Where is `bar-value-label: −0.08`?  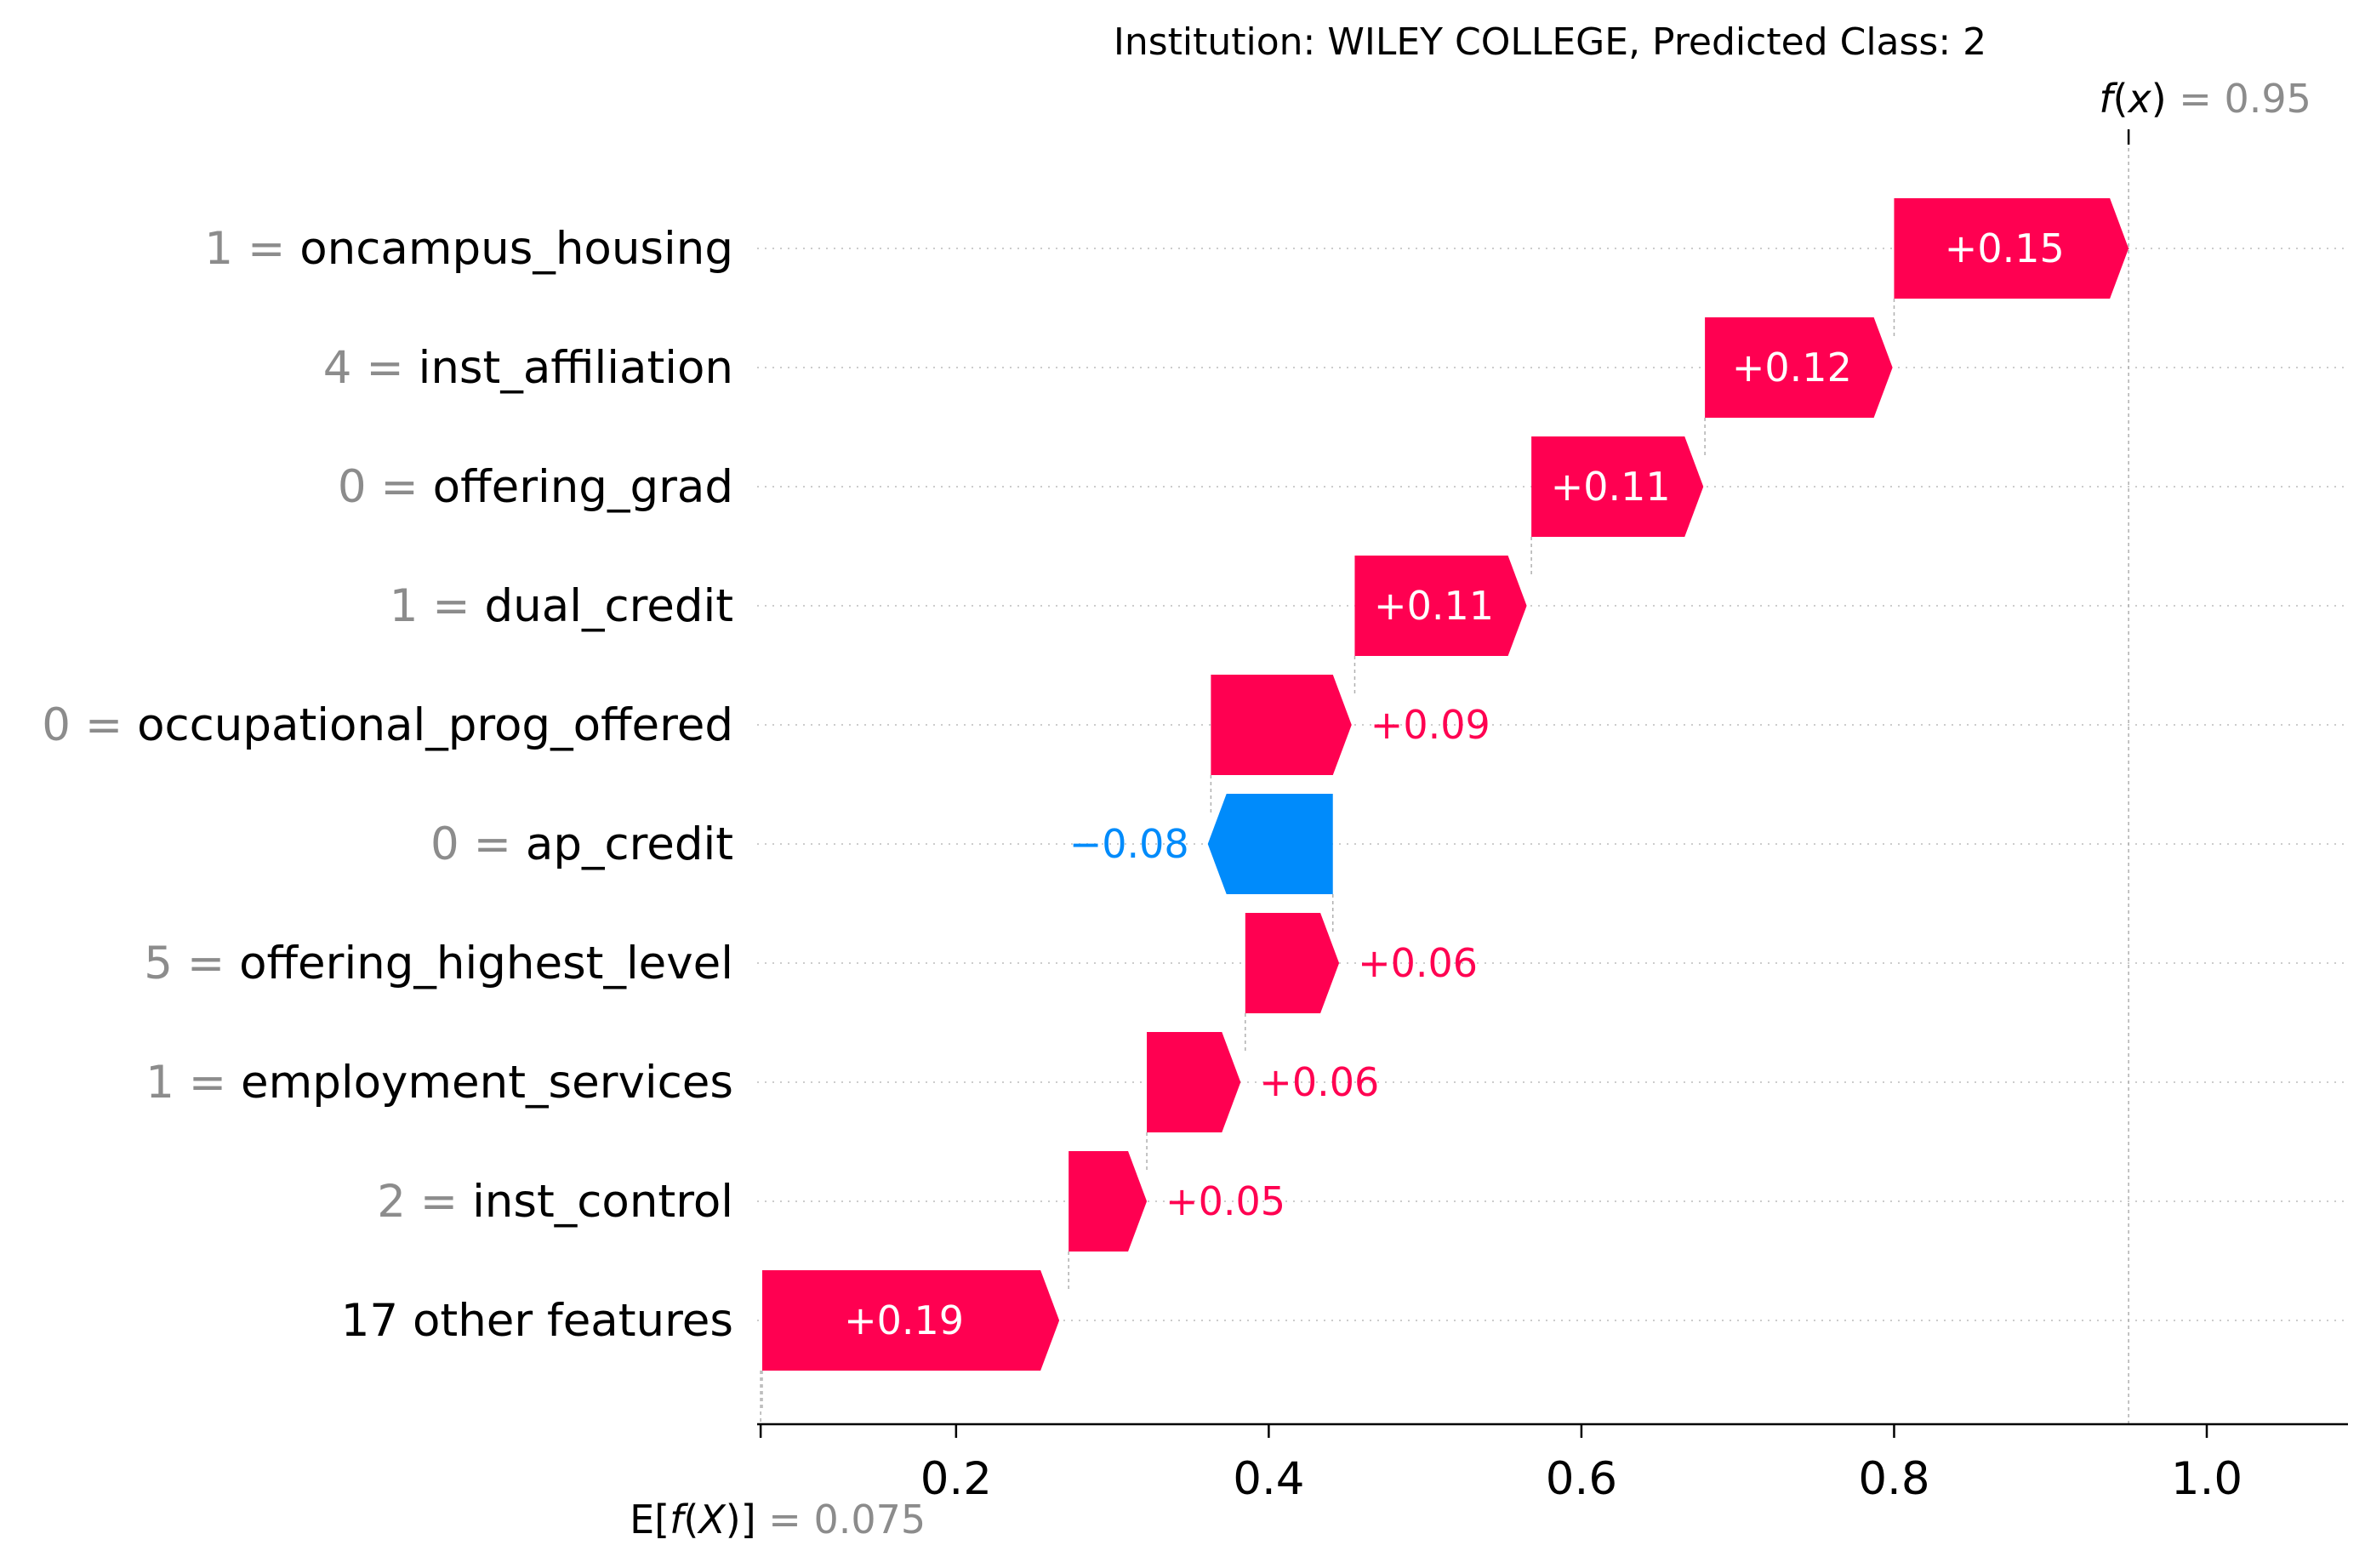 bar-value-label: −0.08 is located at coordinates (1129, 844).